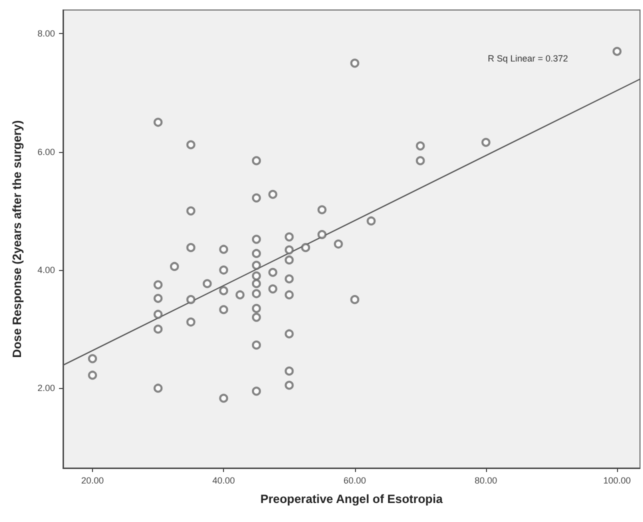 The image size is (643, 522). Describe the element at coordinates (17, 239) in the screenshot. I see `y-axis-title: Dose Response (2years after the surgery)` at that location.